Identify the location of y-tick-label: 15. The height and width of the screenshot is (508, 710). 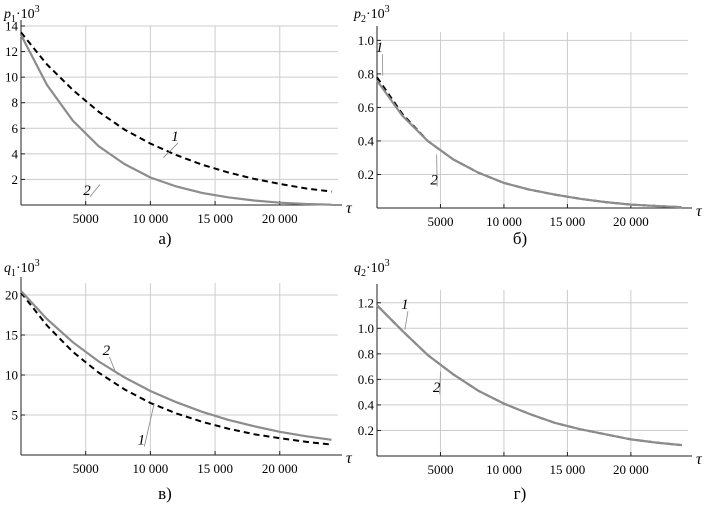
(11, 335).